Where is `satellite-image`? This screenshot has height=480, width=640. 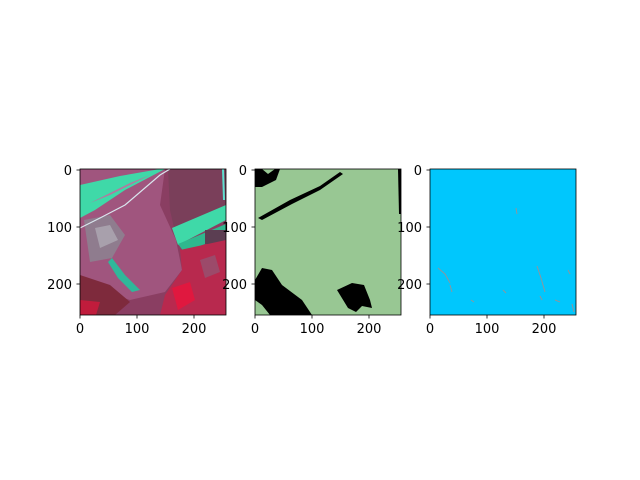 satellite-image is located at coordinates (153, 242).